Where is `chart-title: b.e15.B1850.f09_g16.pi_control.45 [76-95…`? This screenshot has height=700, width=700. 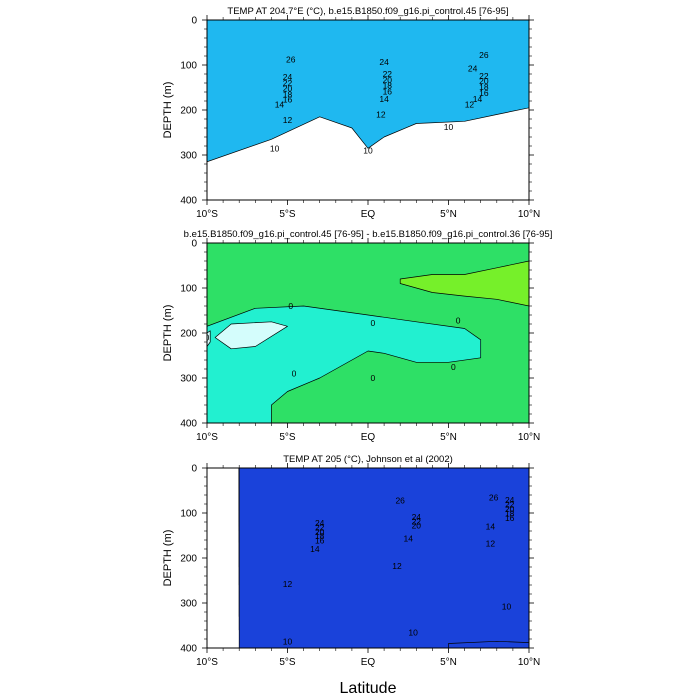 chart-title: b.e15.B1850.f09_g16.pi_control.45 [76-95… is located at coordinates (368, 234).